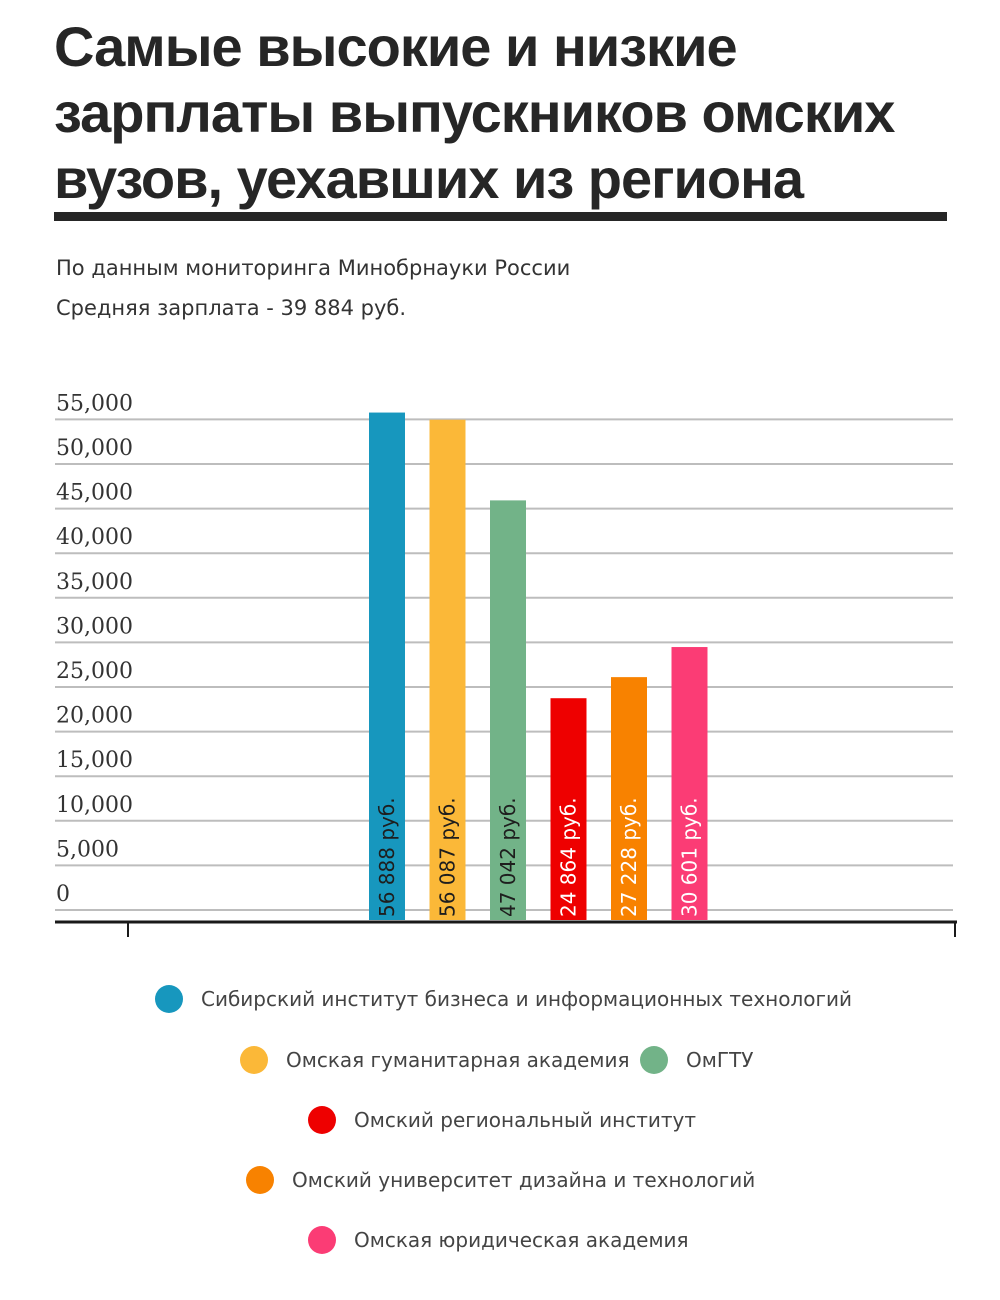  What do you see at coordinates (94, 760) in the screenshot?
I see `y-tick-label: 15,000` at bounding box center [94, 760].